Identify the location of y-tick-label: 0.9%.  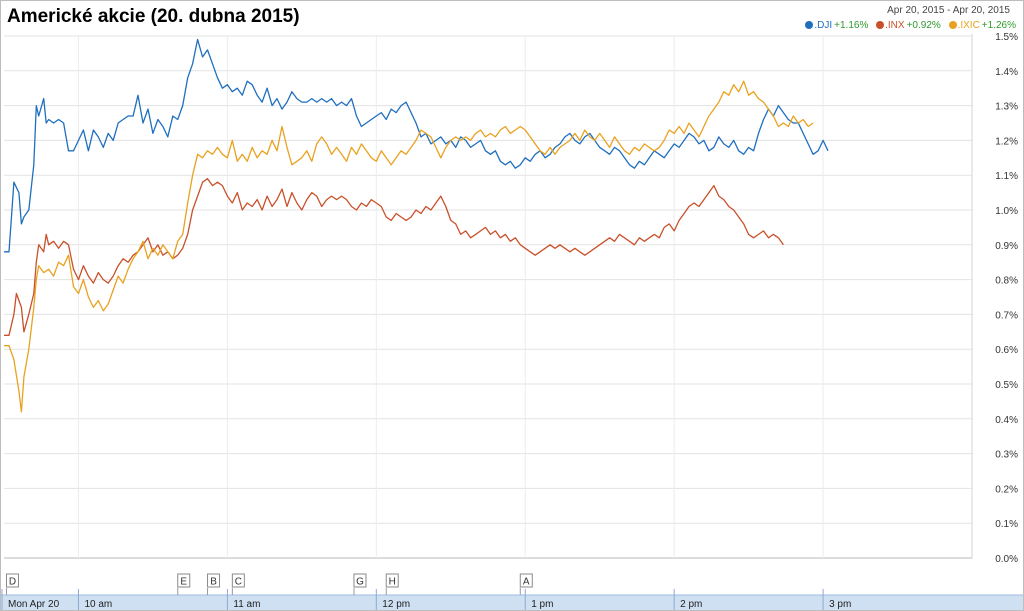
(1006, 246).